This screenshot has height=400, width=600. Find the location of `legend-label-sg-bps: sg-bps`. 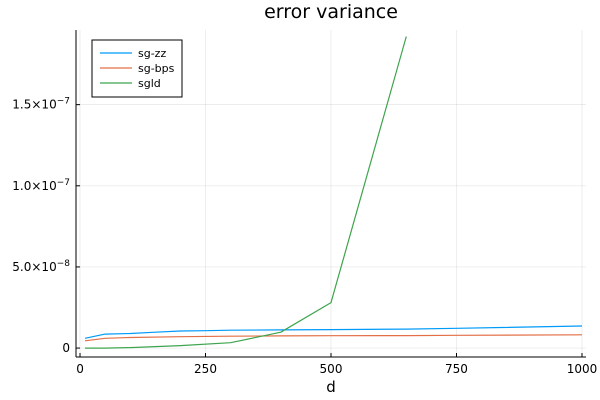

legend-label-sg-bps: sg-bps is located at coordinates (156, 68).